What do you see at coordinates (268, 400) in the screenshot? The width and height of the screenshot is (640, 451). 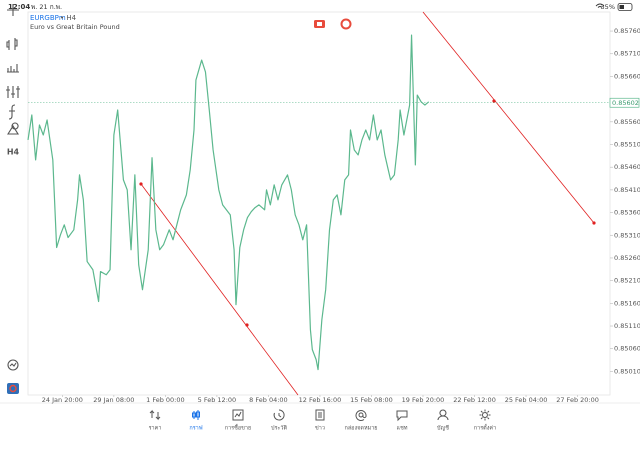 I see `x-tick-label: 8 Feb 04:00` at bounding box center [268, 400].